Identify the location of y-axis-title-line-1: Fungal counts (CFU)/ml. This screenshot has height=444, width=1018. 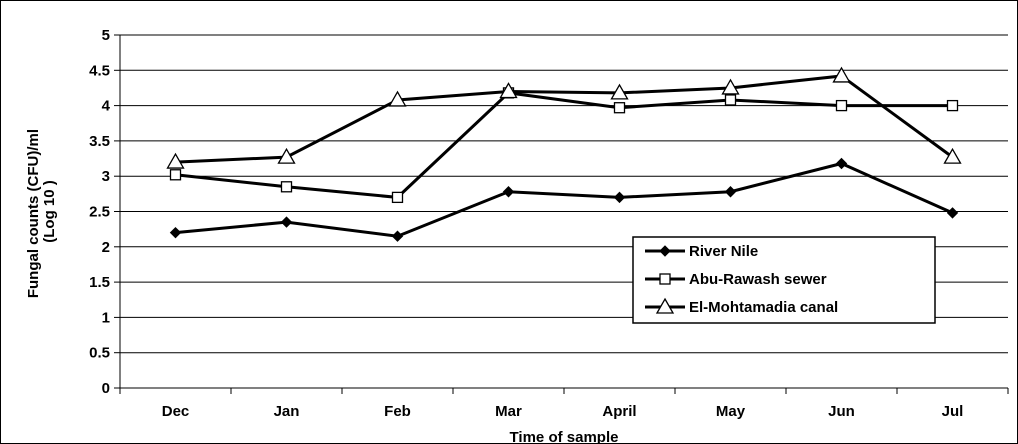
(33, 213).